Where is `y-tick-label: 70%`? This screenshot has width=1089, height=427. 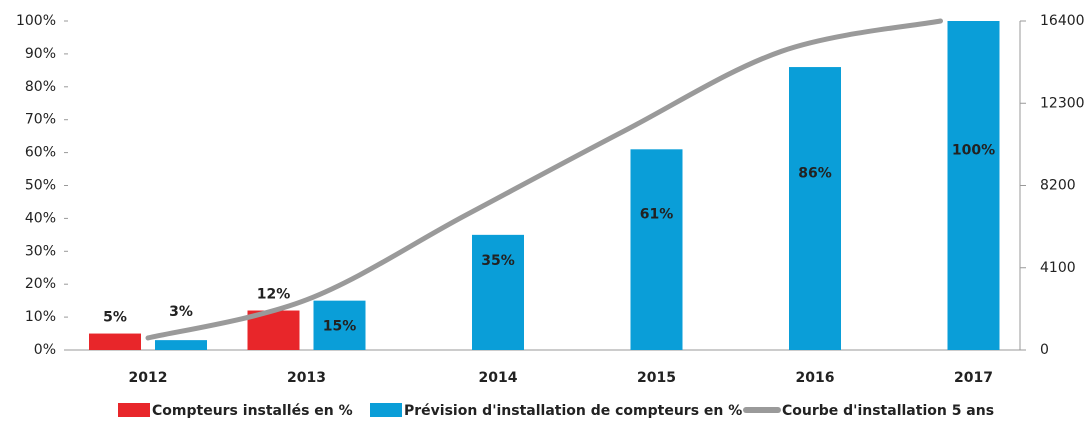
y-tick-label: 70% is located at coordinates (40, 120).